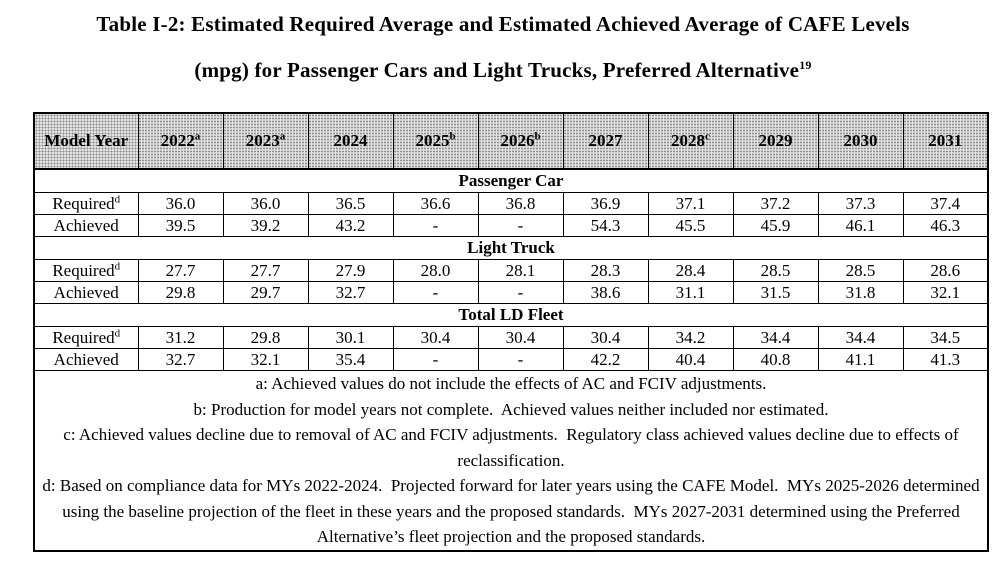 The image size is (1006, 567). I want to click on data-cell: 28.0, so click(435, 270).